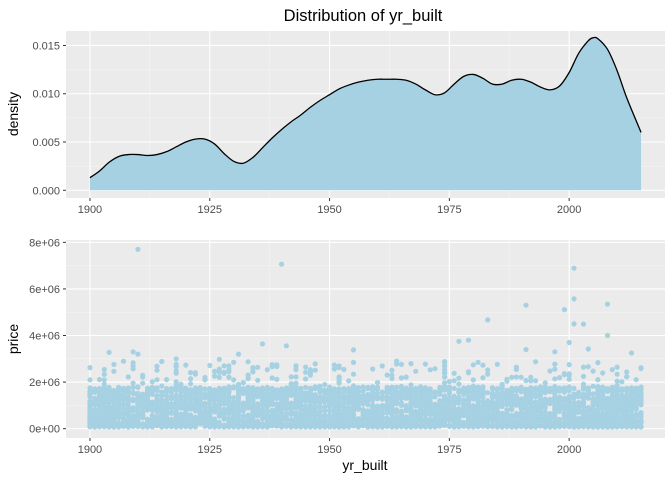 This screenshot has height=480, width=672. What do you see at coordinates (44, 290) in the screenshot?
I see `scatter-y-tick-label: 6e+06` at bounding box center [44, 290].